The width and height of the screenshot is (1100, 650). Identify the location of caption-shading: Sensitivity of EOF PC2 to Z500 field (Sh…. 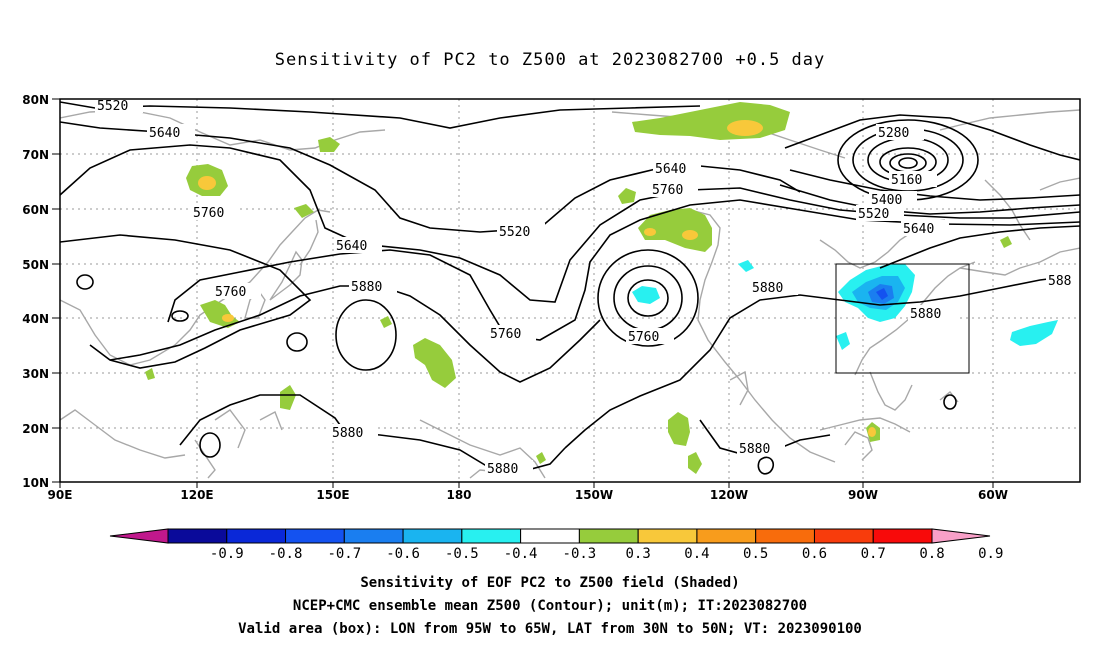
(550, 583).